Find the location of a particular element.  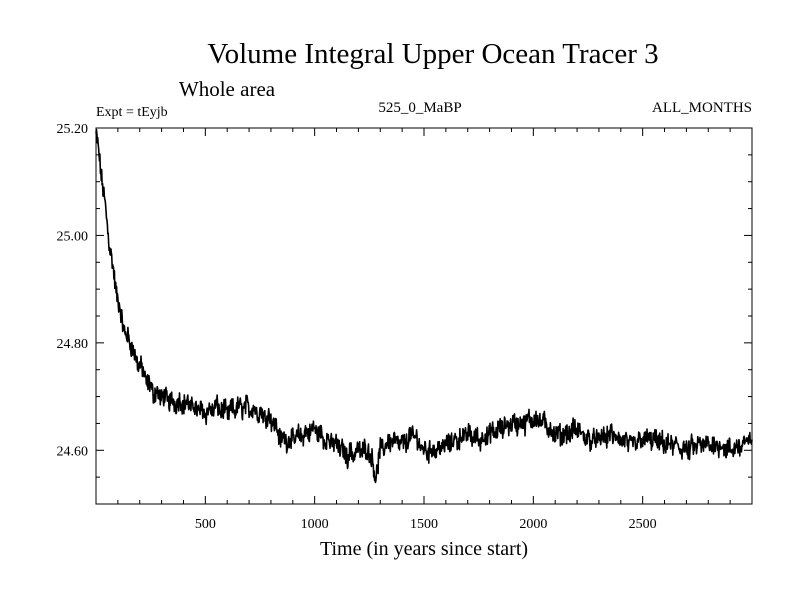

x-axis-label: Time (in years since start) is located at coordinates (424, 549).